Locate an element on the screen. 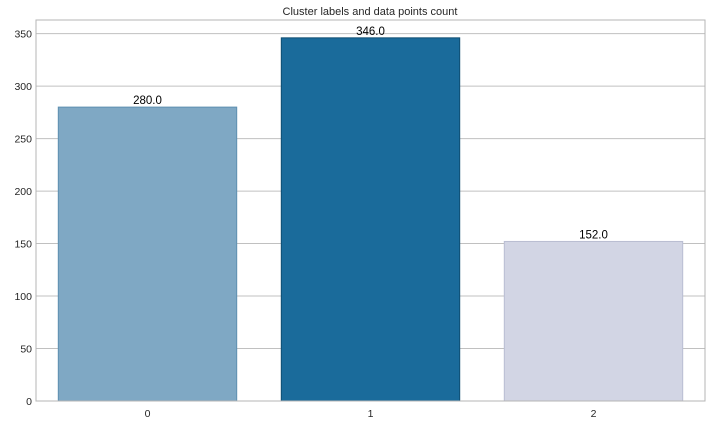 The height and width of the screenshot is (428, 711). y-tick-label-100: 100 is located at coordinates (23, 297).